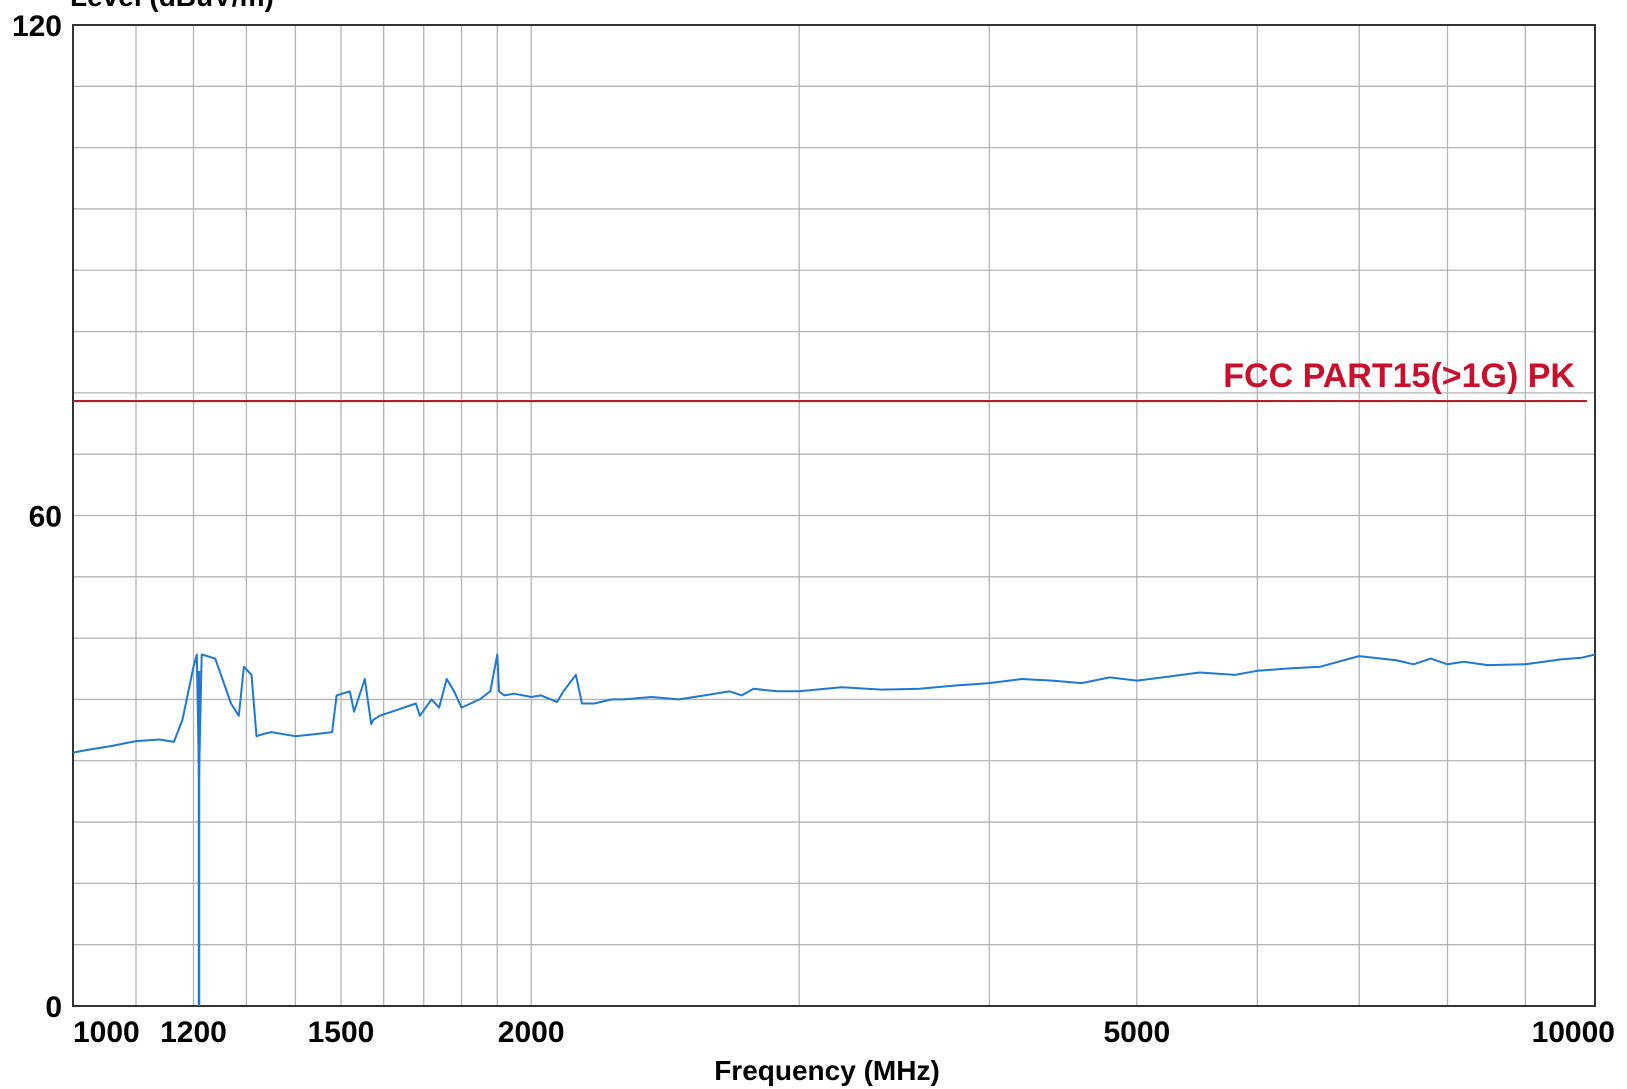 The image size is (1627, 1089). I want to click on y-tick-labels: 0 60 120, so click(37, 517).